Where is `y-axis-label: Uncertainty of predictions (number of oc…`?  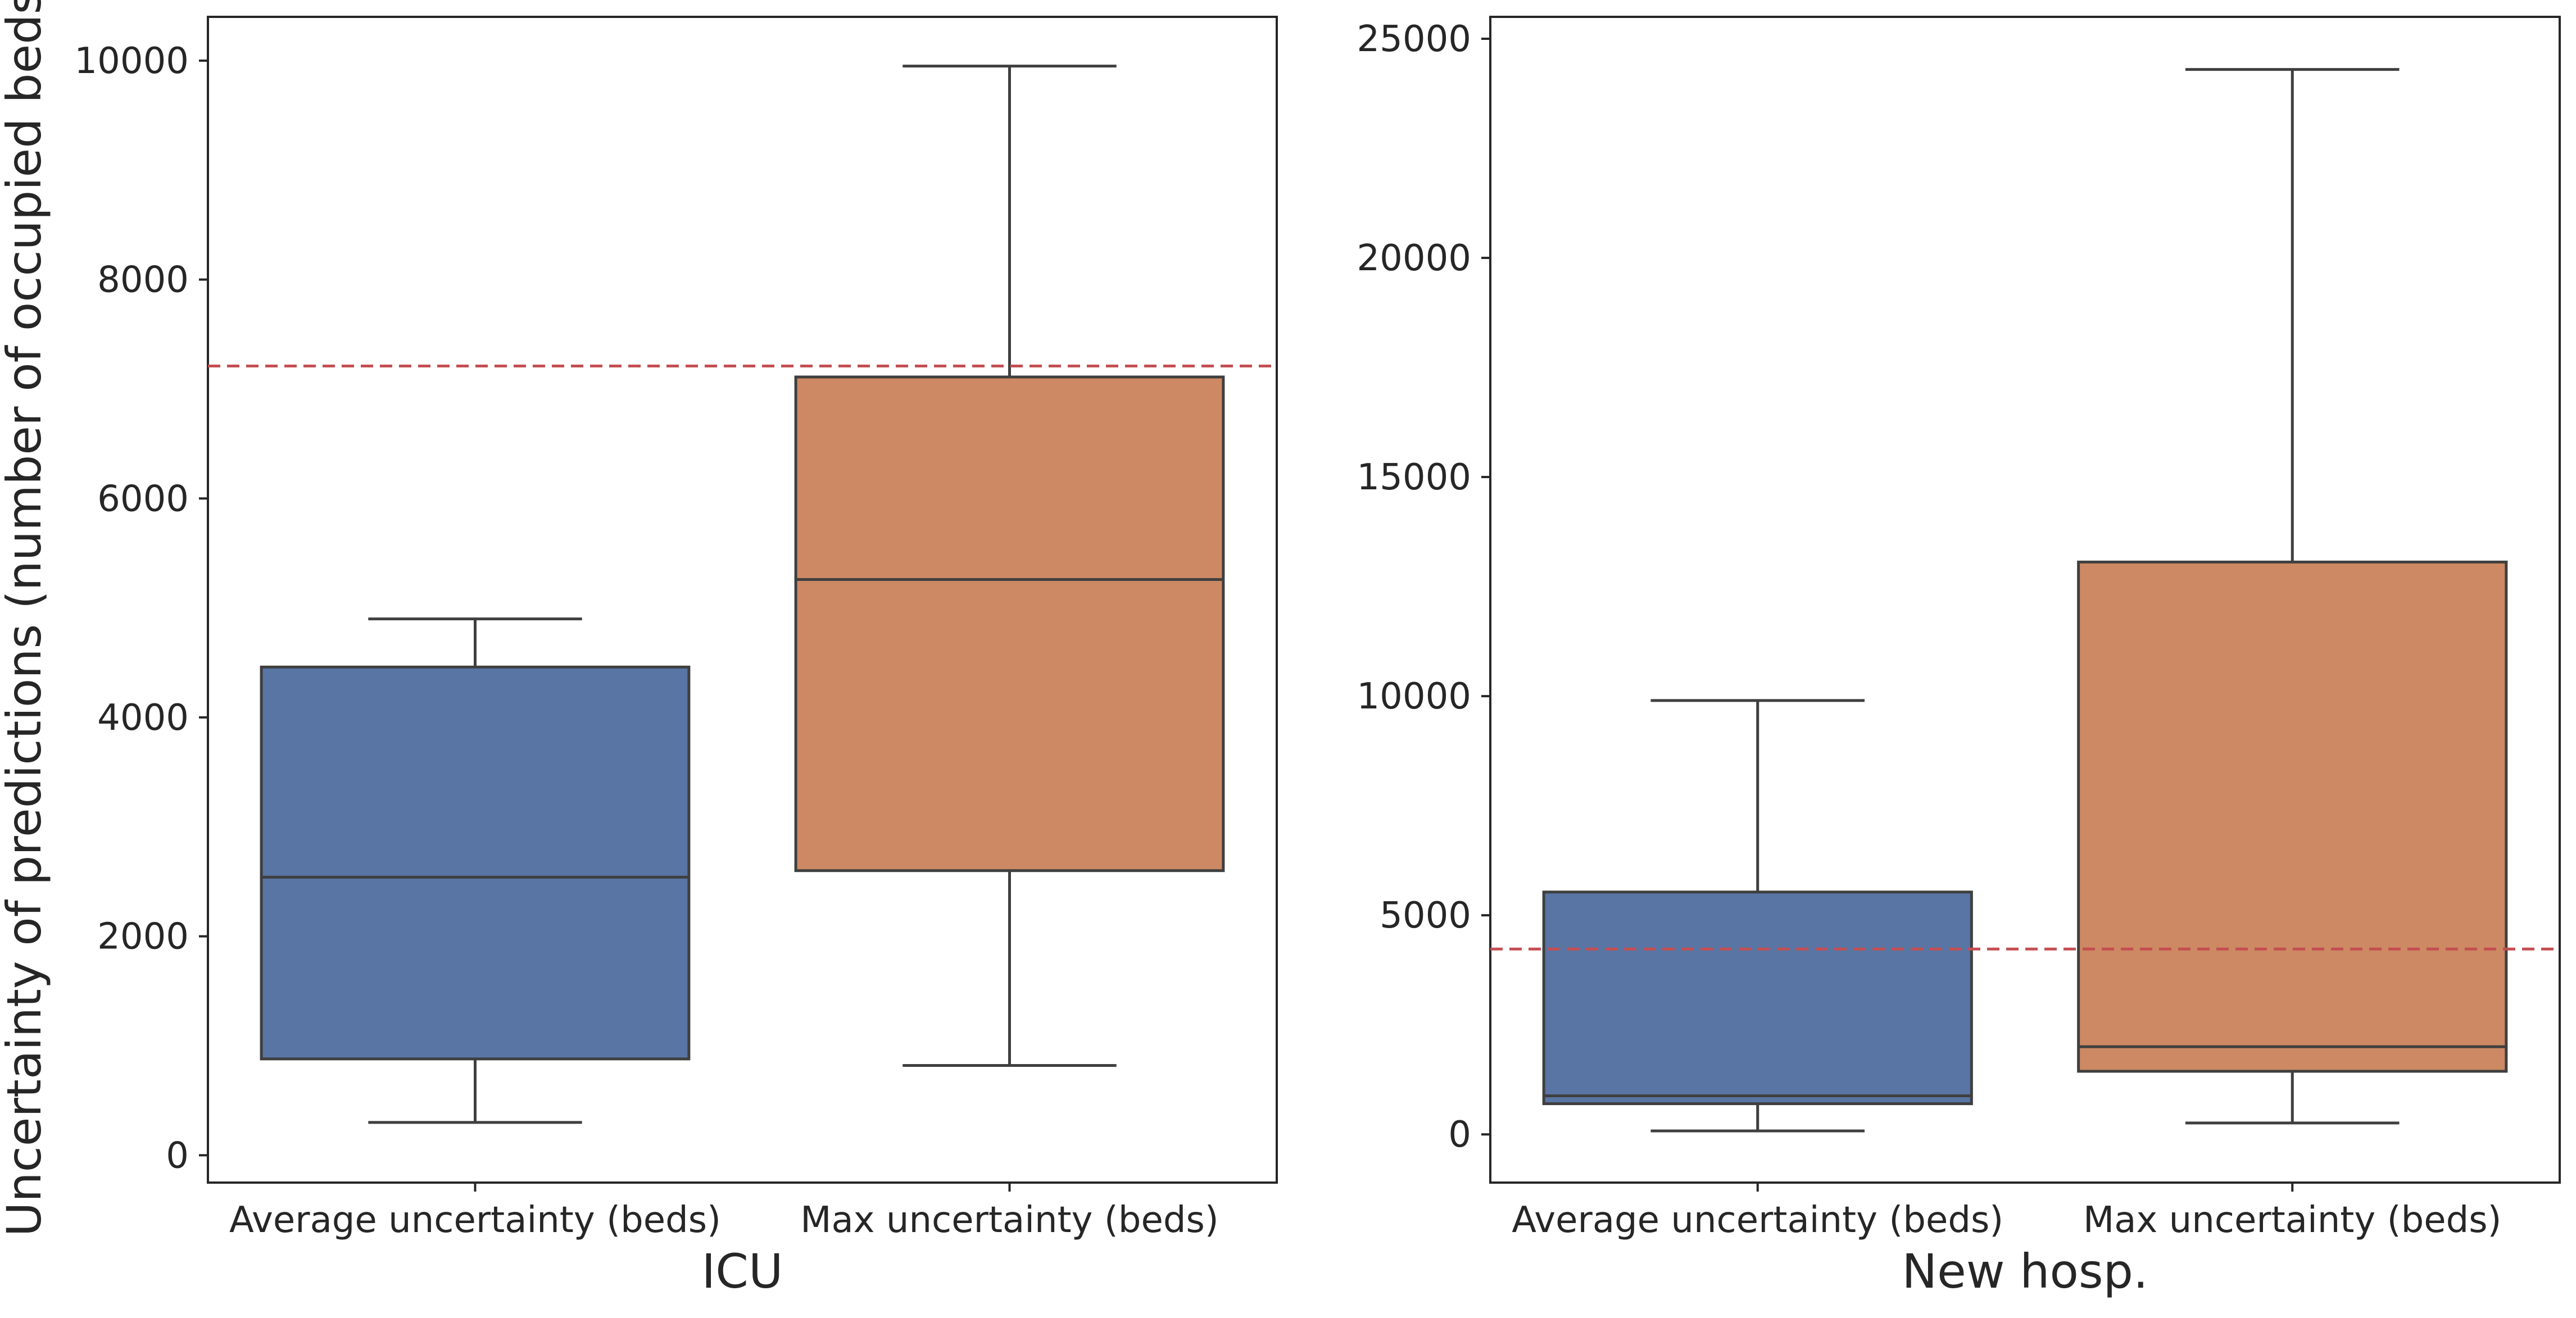
y-axis-label: Uncertainty of predictions (number of oc… is located at coordinates (26, 619).